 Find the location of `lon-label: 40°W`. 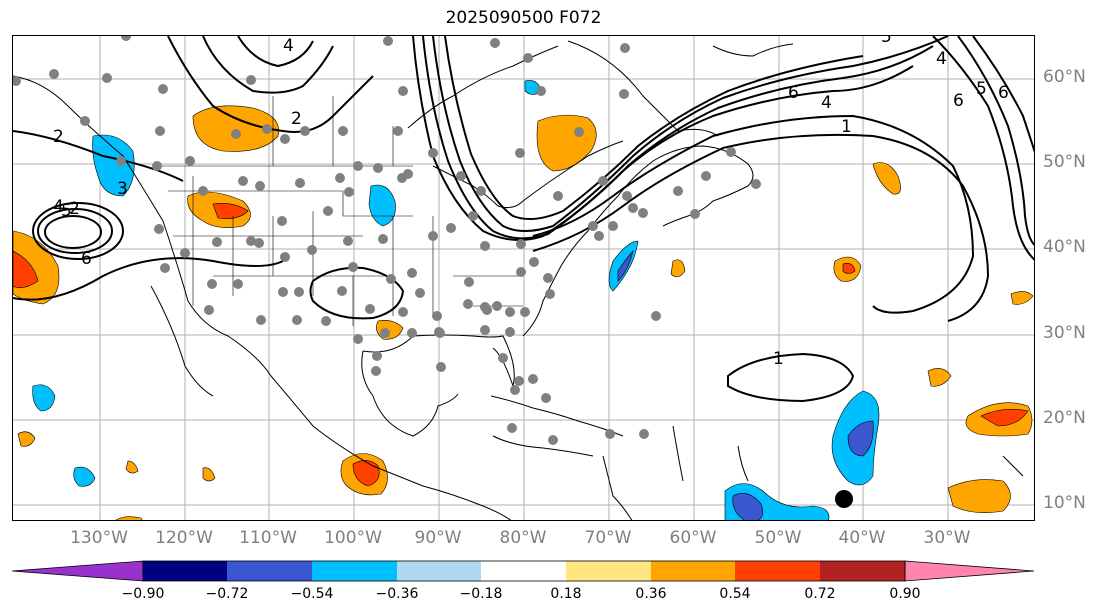

lon-label: 40°W is located at coordinates (862, 538).